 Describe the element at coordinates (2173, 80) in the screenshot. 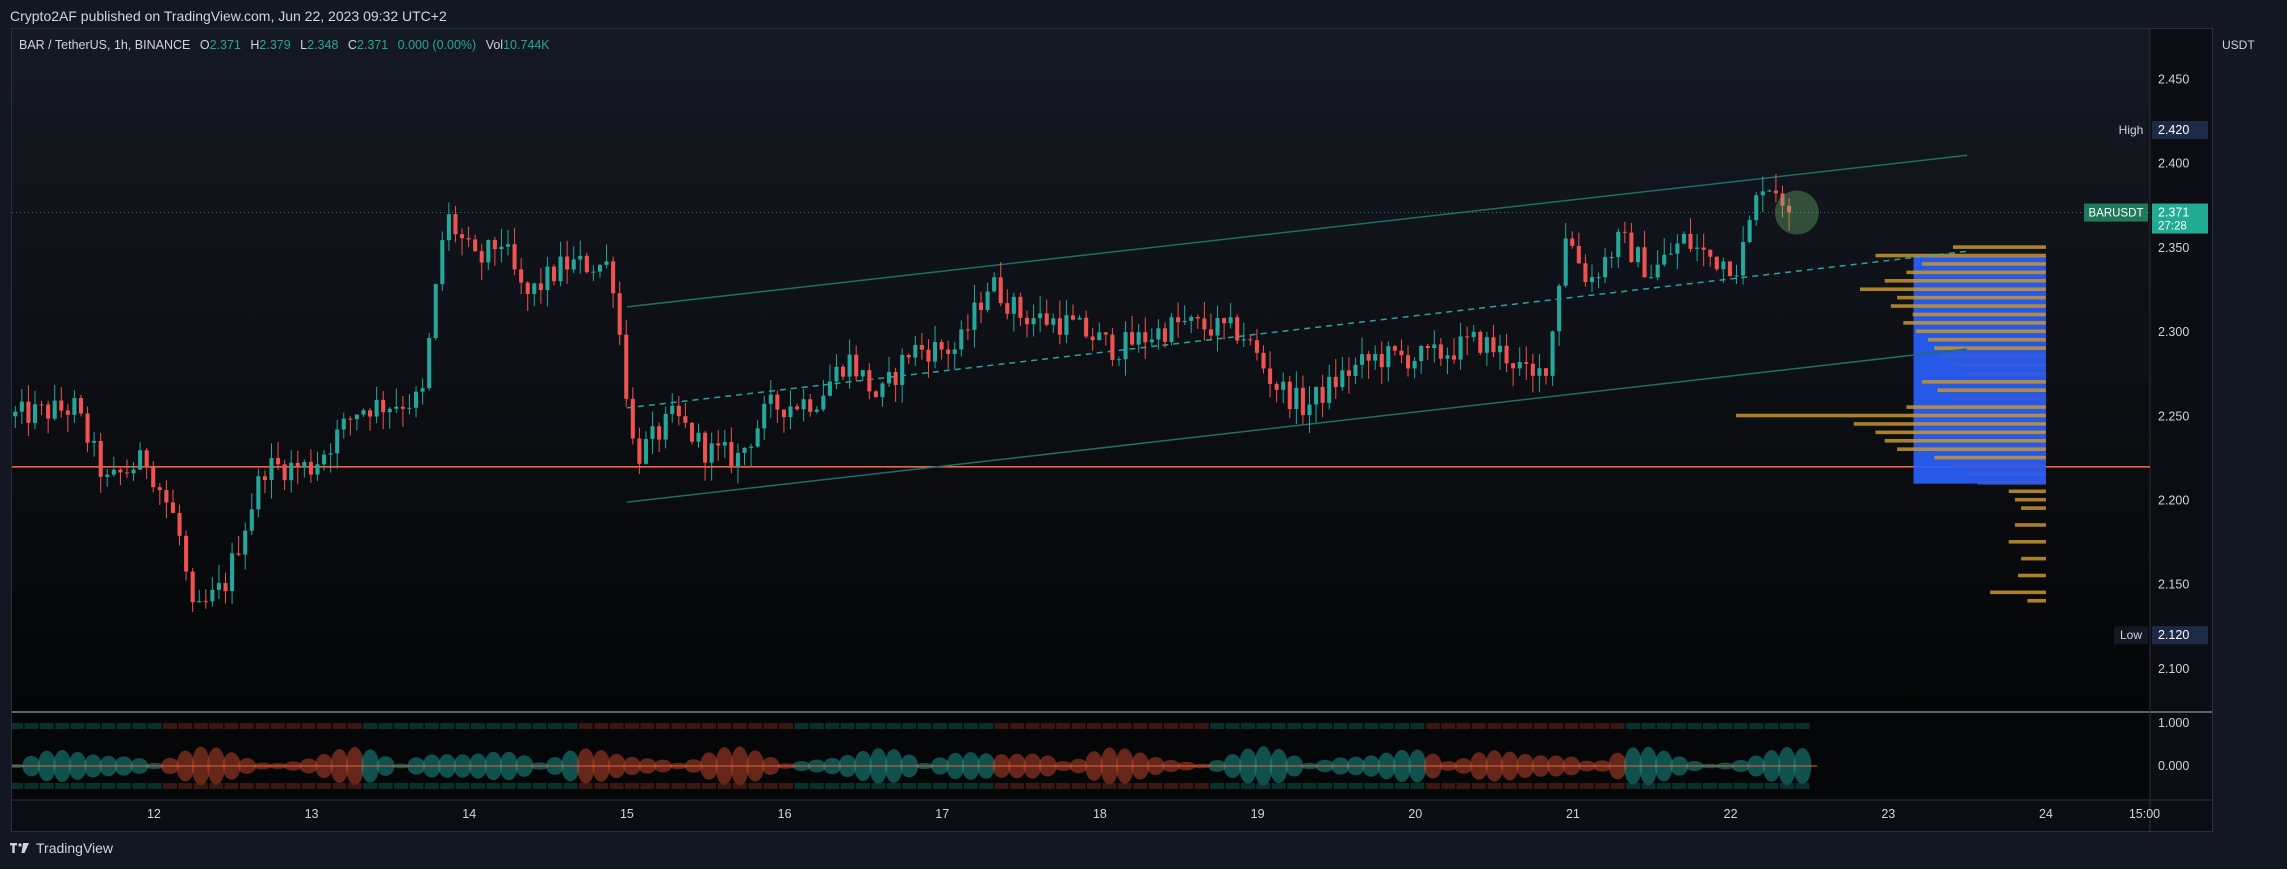

I see `price-tick-label: 2.450` at that location.